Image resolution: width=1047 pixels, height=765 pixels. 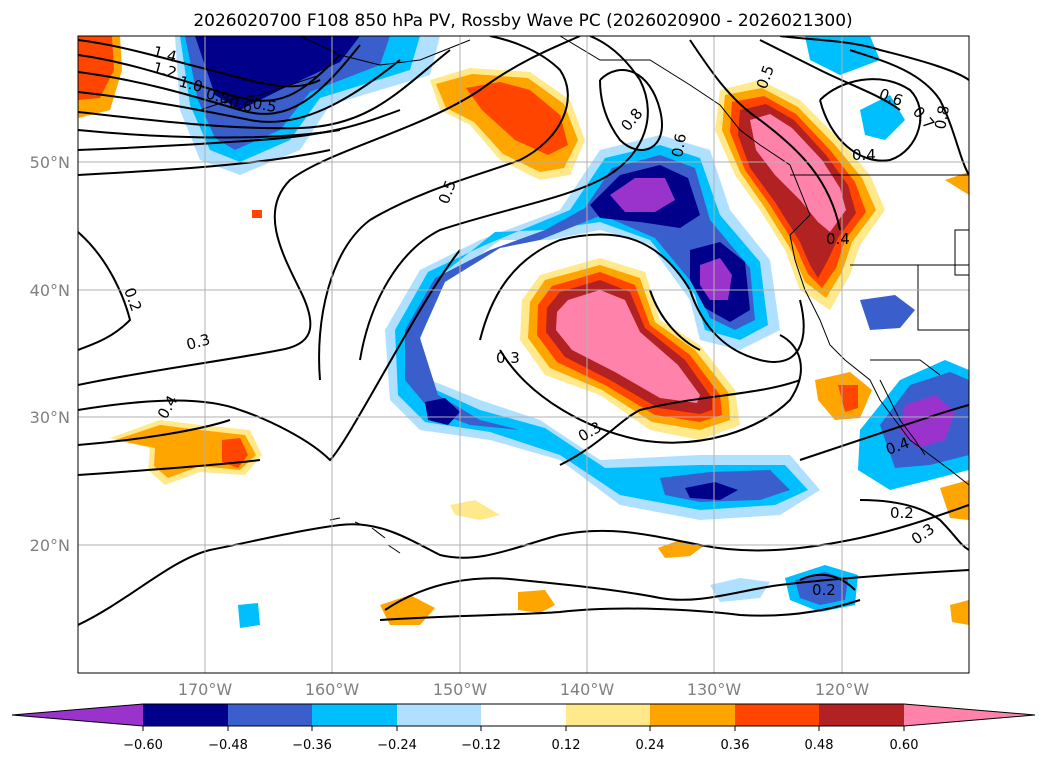 I want to click on colorbar-label: −0.12, so click(x=481, y=745).